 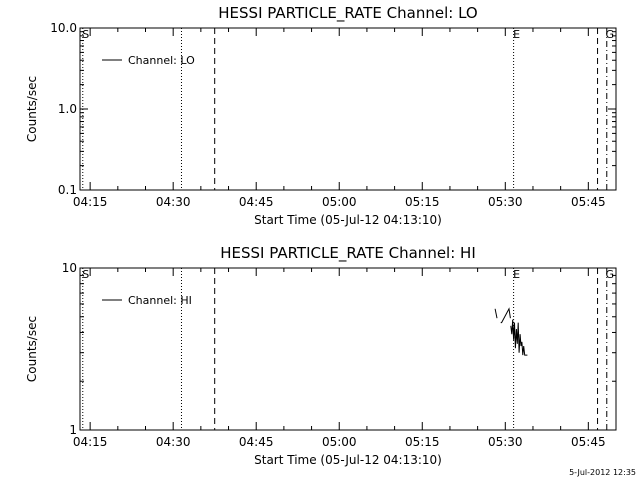 What do you see at coordinates (161, 60) in the screenshot?
I see `legend-label: Channel: LO` at bounding box center [161, 60].